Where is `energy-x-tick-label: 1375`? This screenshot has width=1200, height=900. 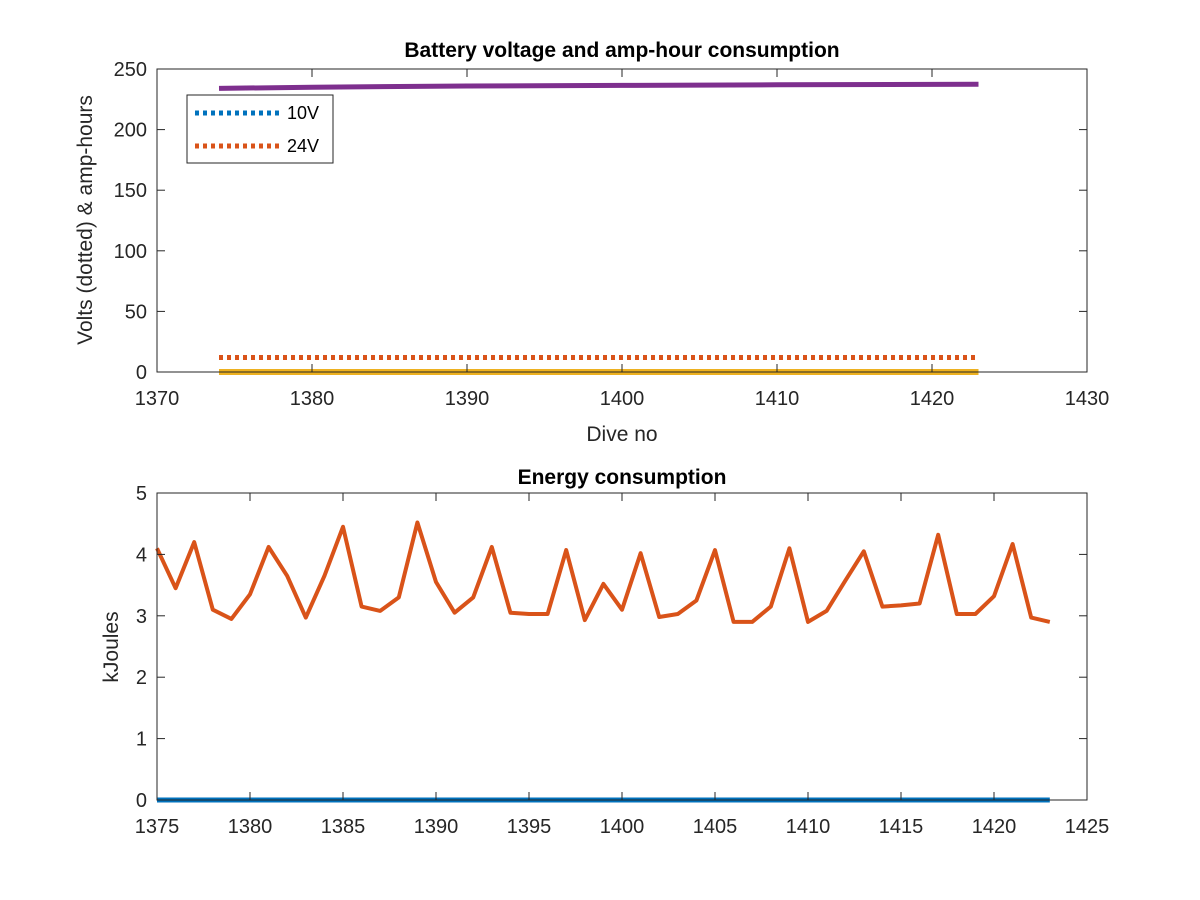
energy-x-tick-label: 1375 is located at coordinates (157, 827).